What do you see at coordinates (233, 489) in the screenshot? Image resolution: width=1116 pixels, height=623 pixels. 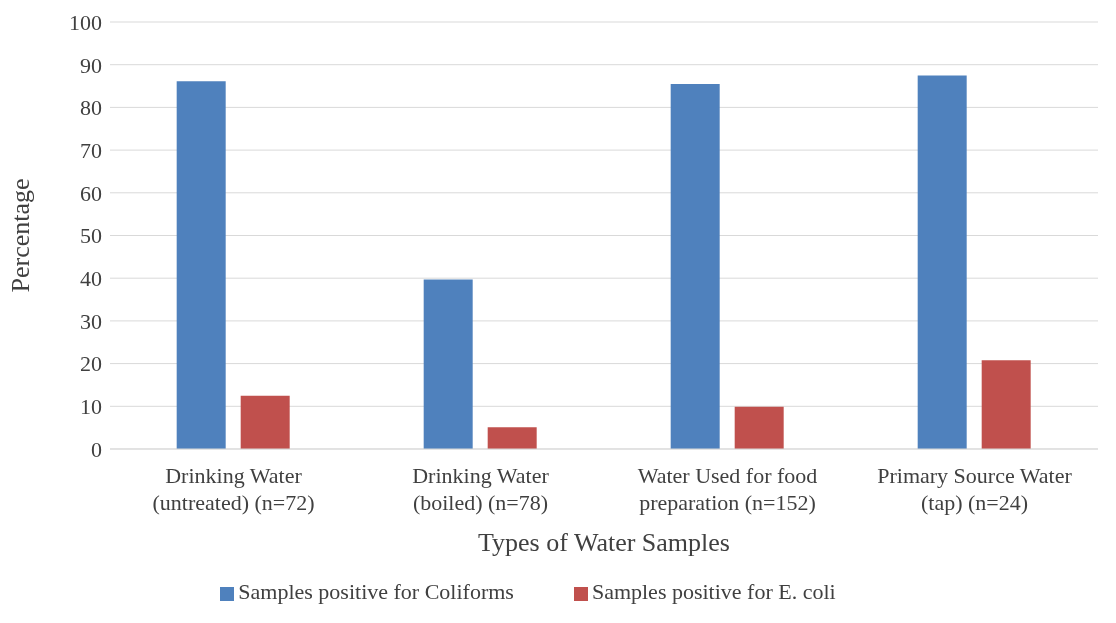 I see `x-tick-label: Drinking Water (untreated) (n=72)` at bounding box center [233, 489].